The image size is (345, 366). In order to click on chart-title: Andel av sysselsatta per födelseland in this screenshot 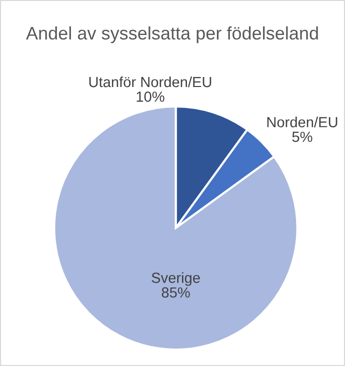, I will do `click(172, 35)`.